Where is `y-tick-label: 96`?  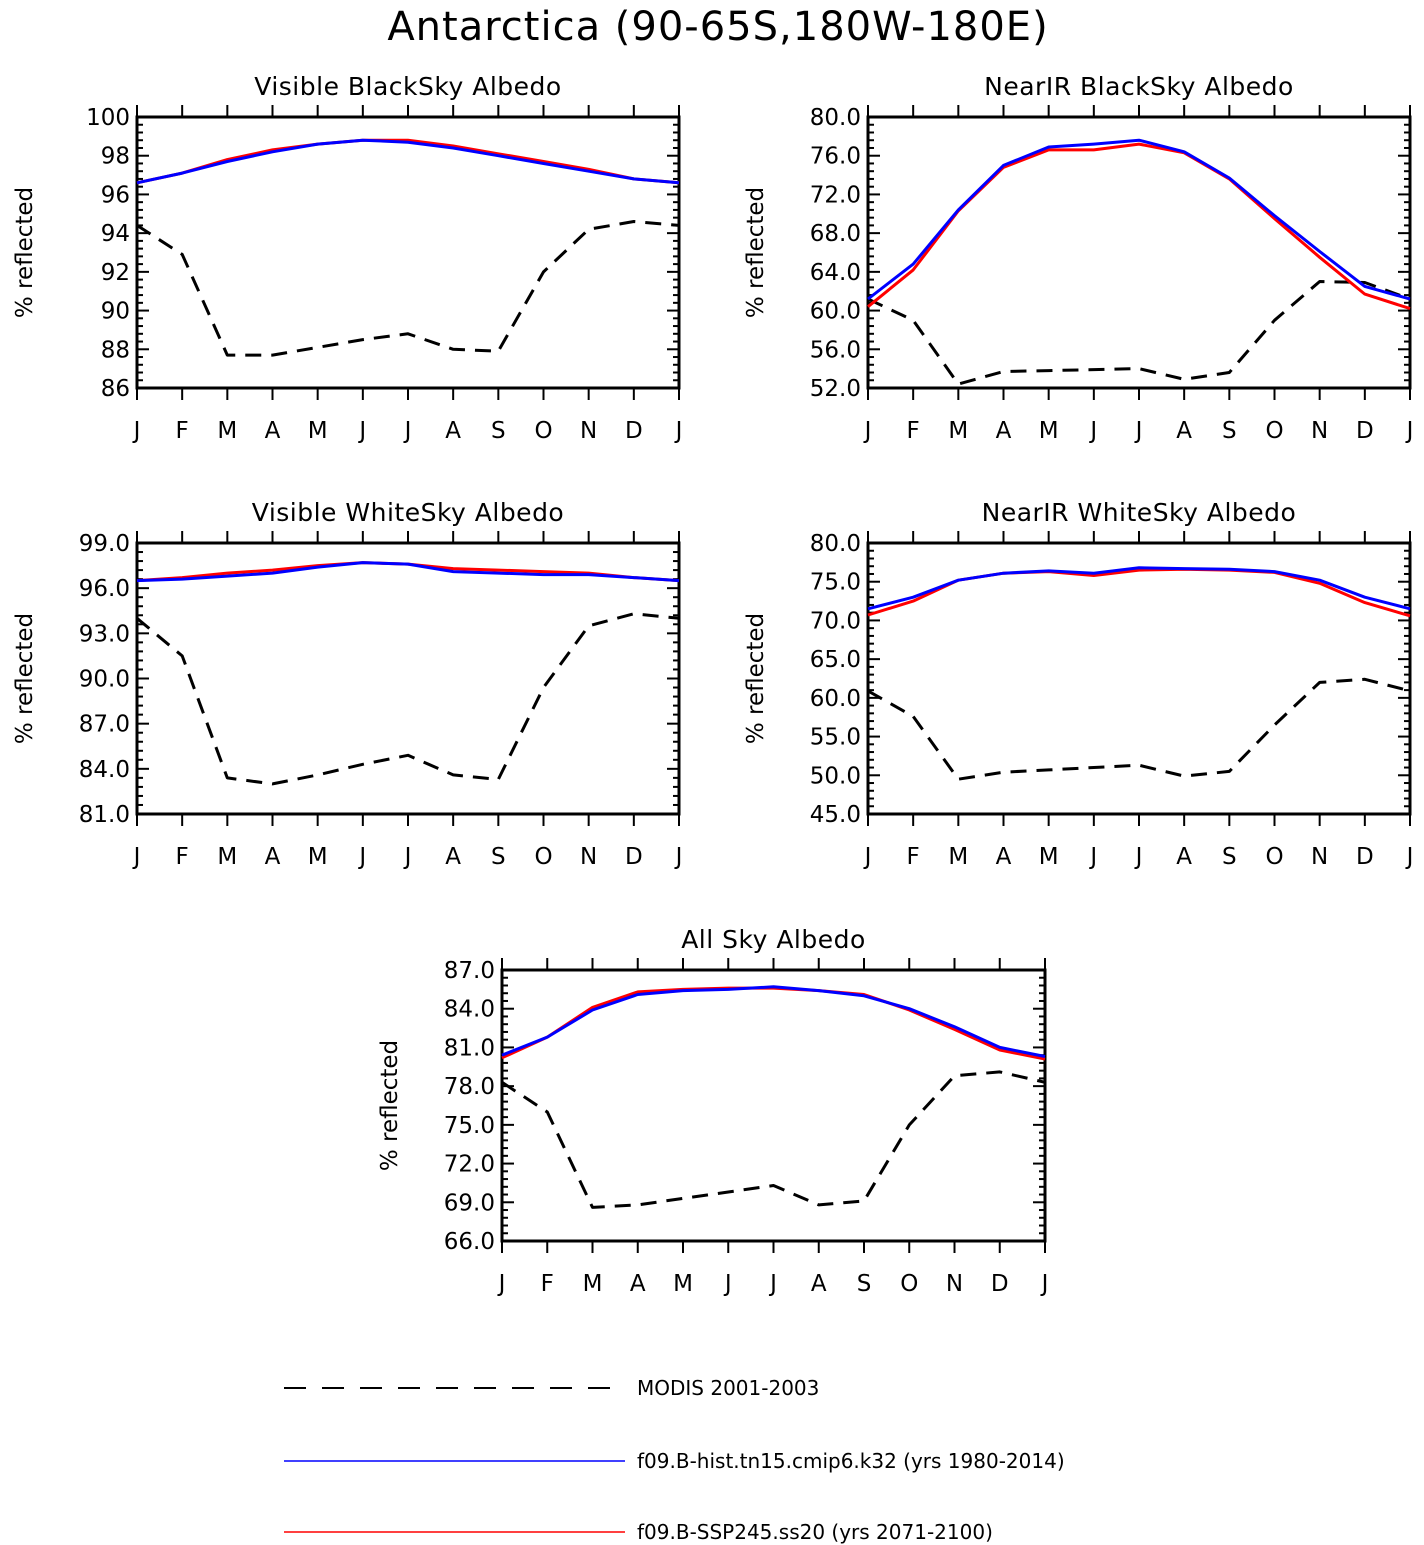 y-tick-label: 96 is located at coordinates (115, 195).